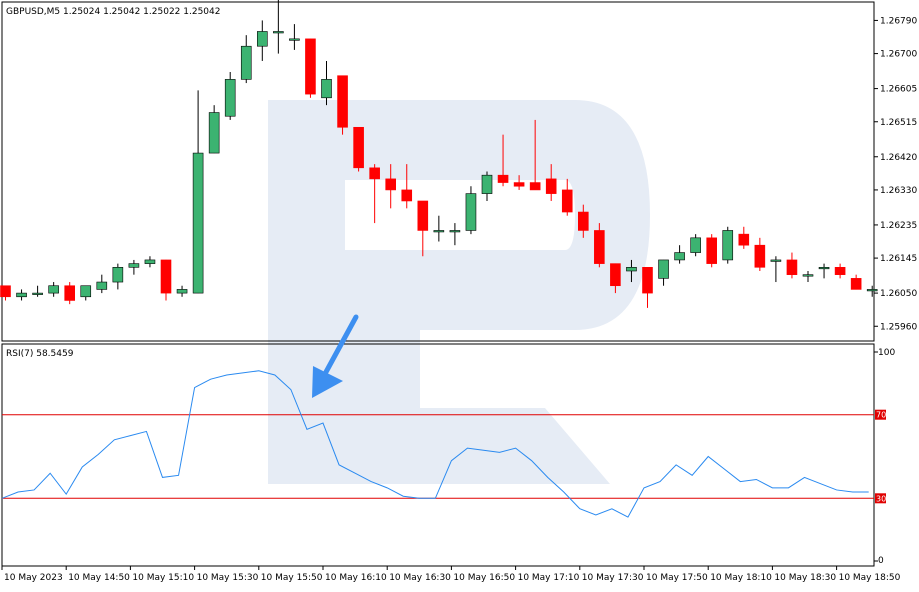 The image size is (919, 592). Describe the element at coordinates (898, 158) in the screenshot. I see `price-tick-label: 1.26420` at that location.